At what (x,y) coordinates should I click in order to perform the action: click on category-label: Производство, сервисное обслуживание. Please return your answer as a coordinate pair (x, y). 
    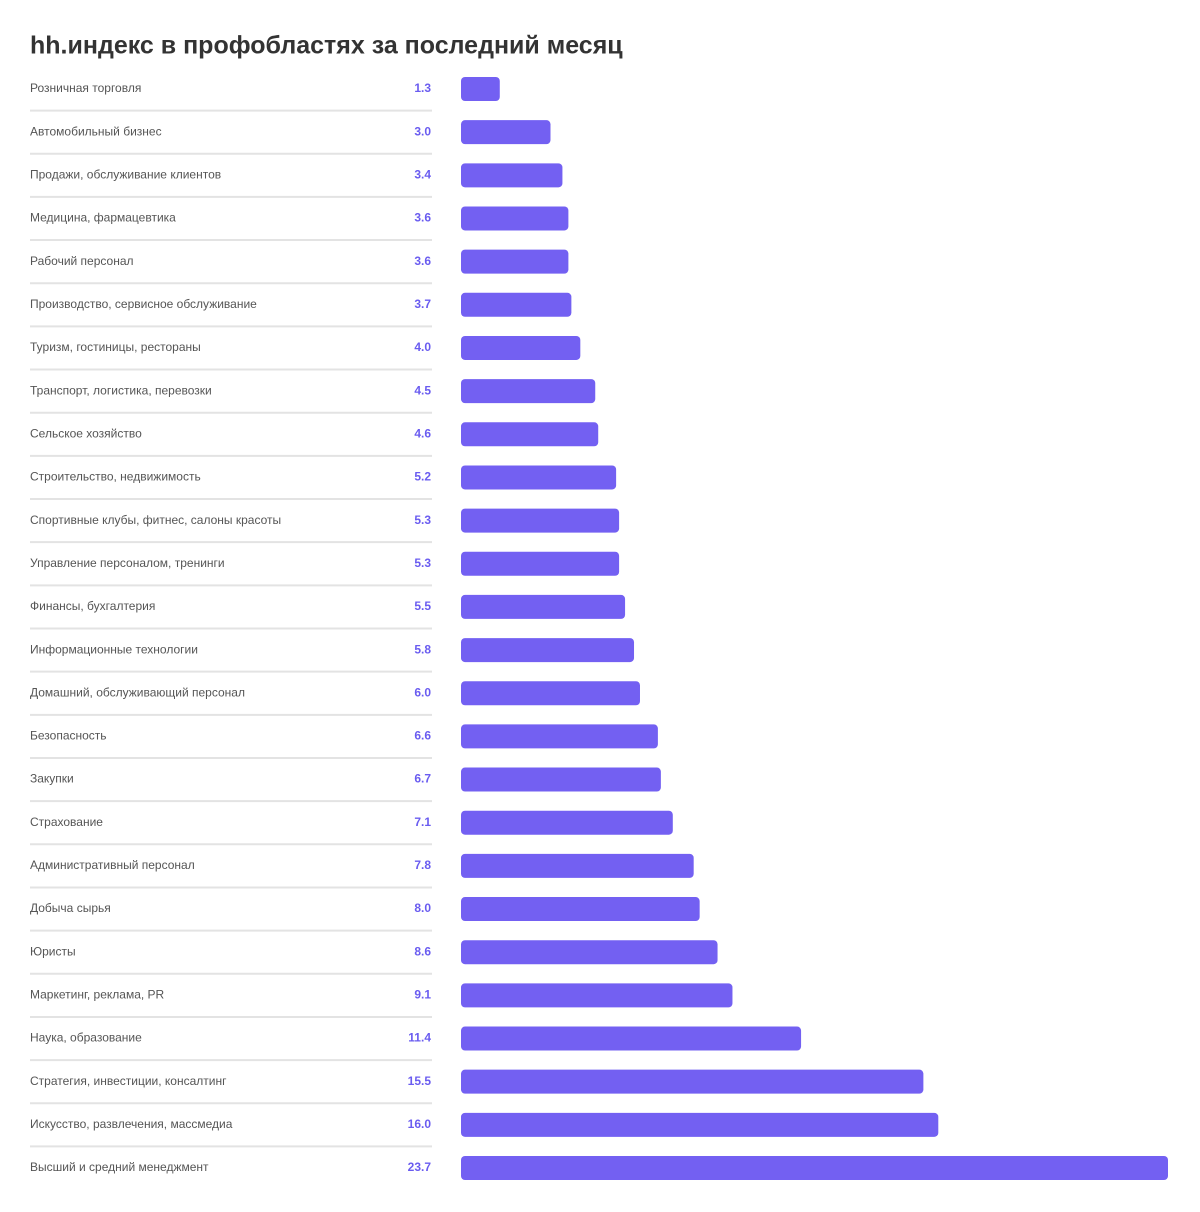
    Looking at the image, I should click on (143, 304).